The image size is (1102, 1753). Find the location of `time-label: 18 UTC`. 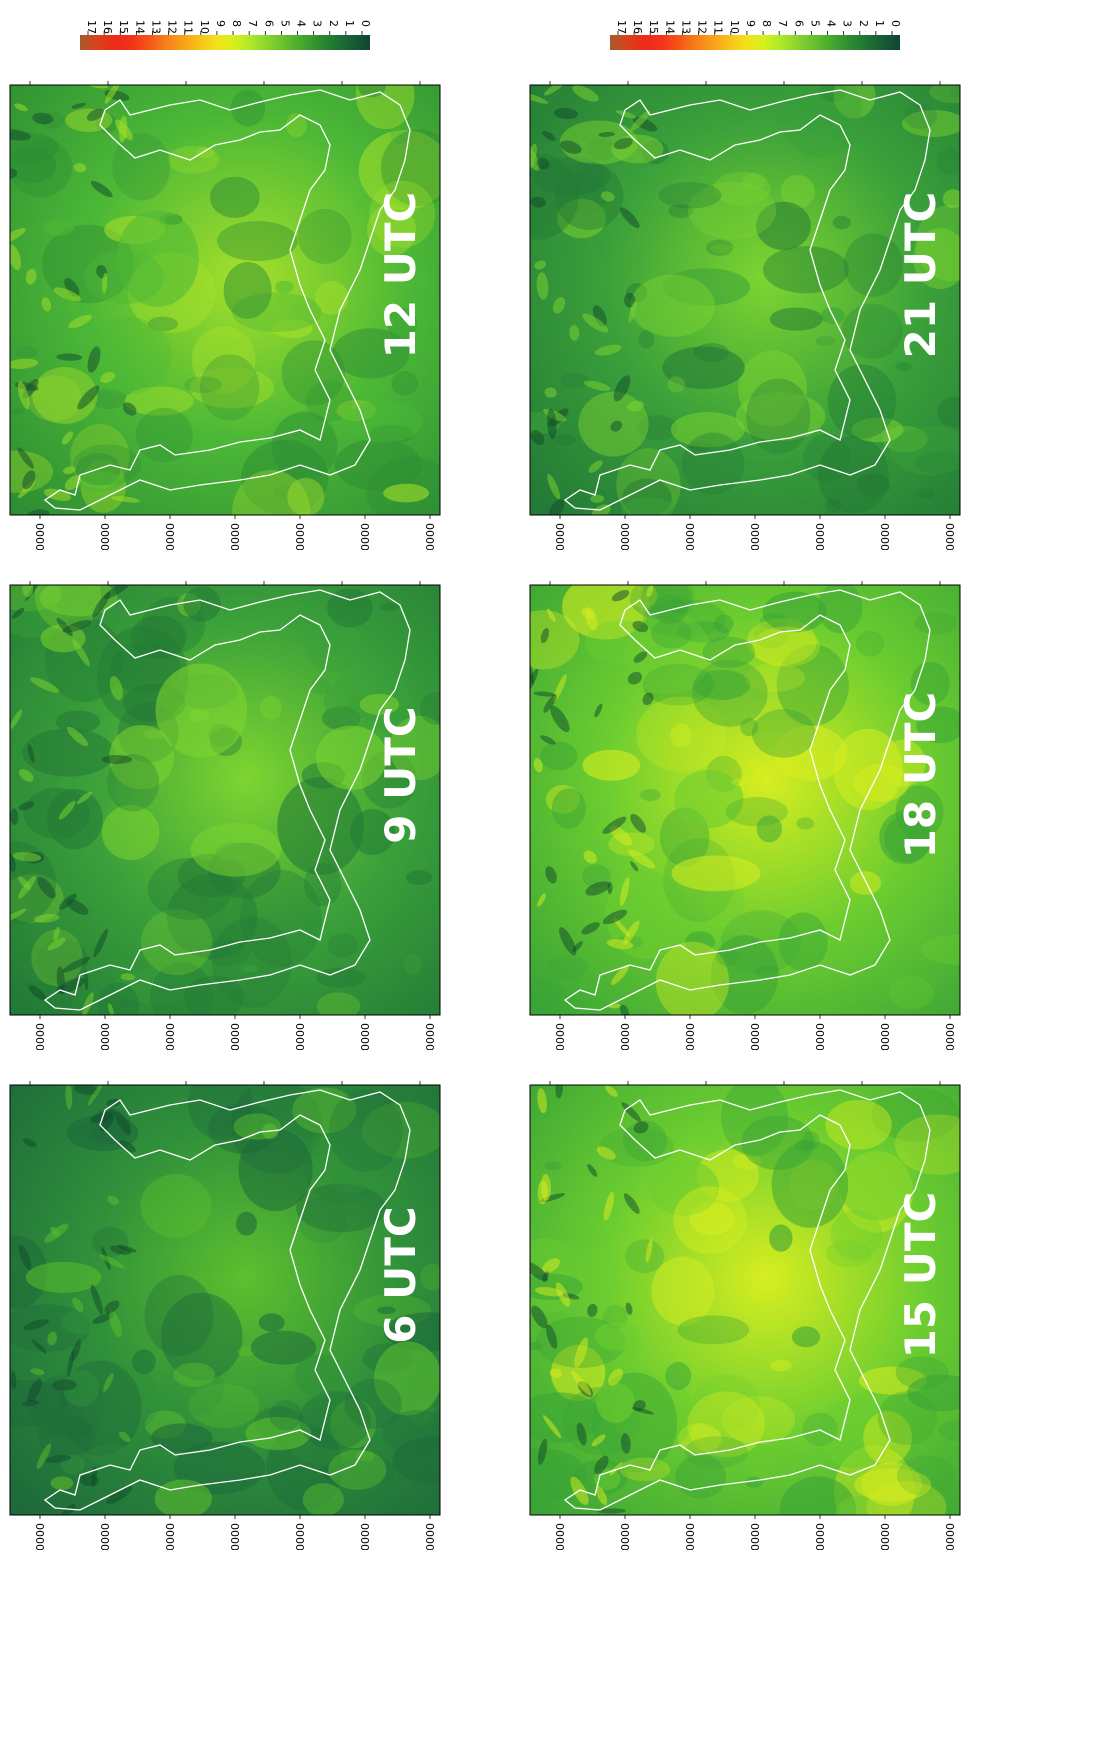

time-label: 18 UTC is located at coordinates (920, 775).